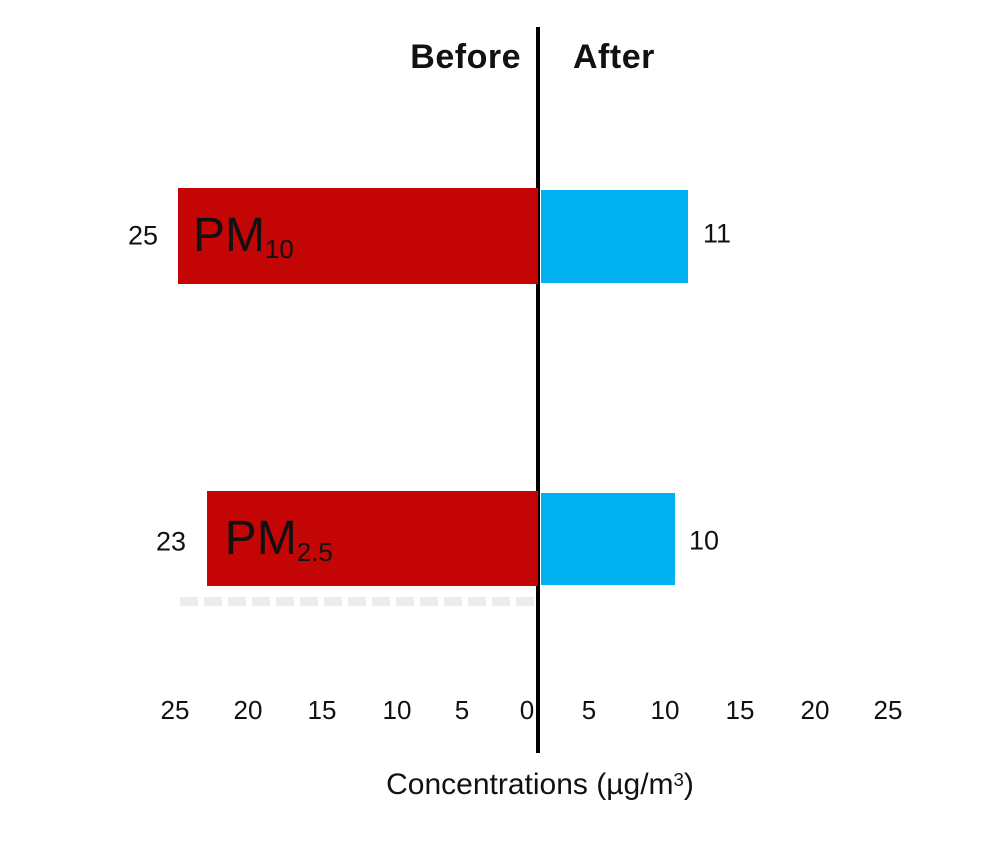 Image resolution: width=998 pixels, height=846 pixels. What do you see at coordinates (358, 236) in the screenshot?
I see `pm10-before-bar: PM10` at bounding box center [358, 236].